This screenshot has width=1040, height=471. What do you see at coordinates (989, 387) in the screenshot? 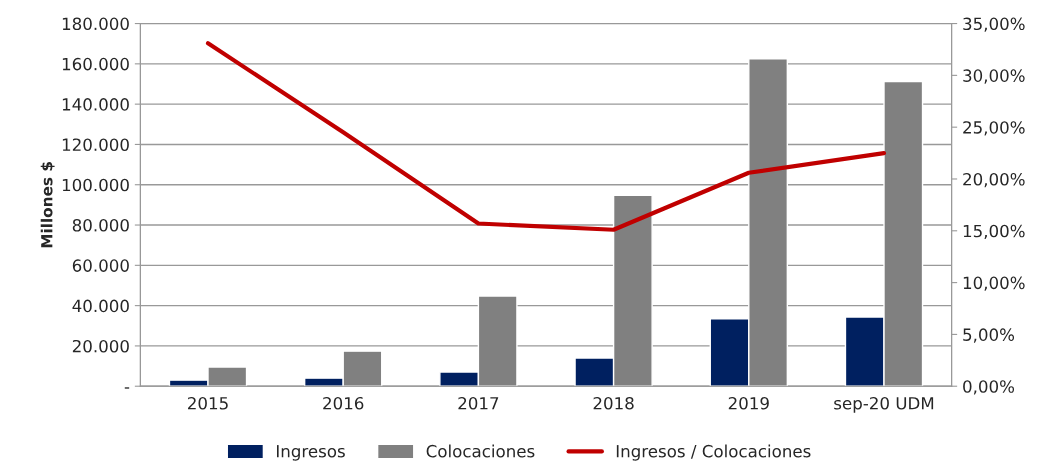
I see `y2-tick-label: 0,00%` at bounding box center [989, 387].